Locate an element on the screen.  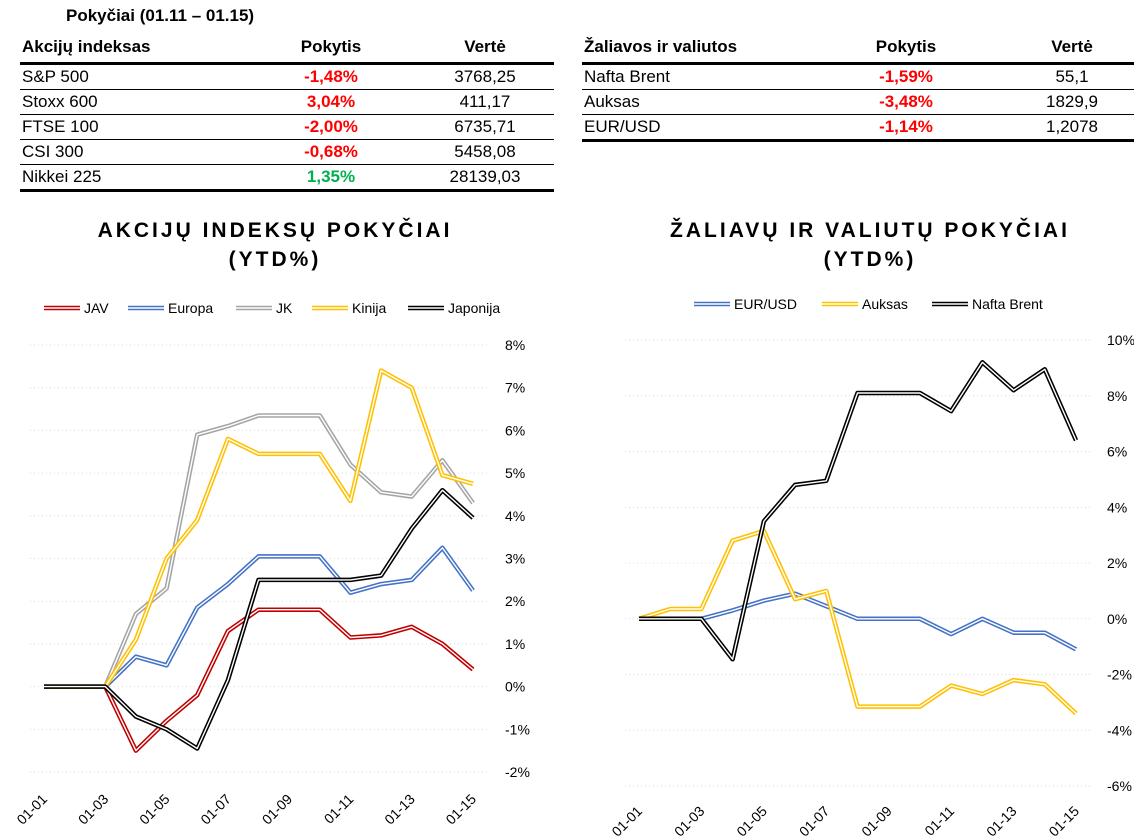
row-name: S&P 500 is located at coordinates (133, 76).